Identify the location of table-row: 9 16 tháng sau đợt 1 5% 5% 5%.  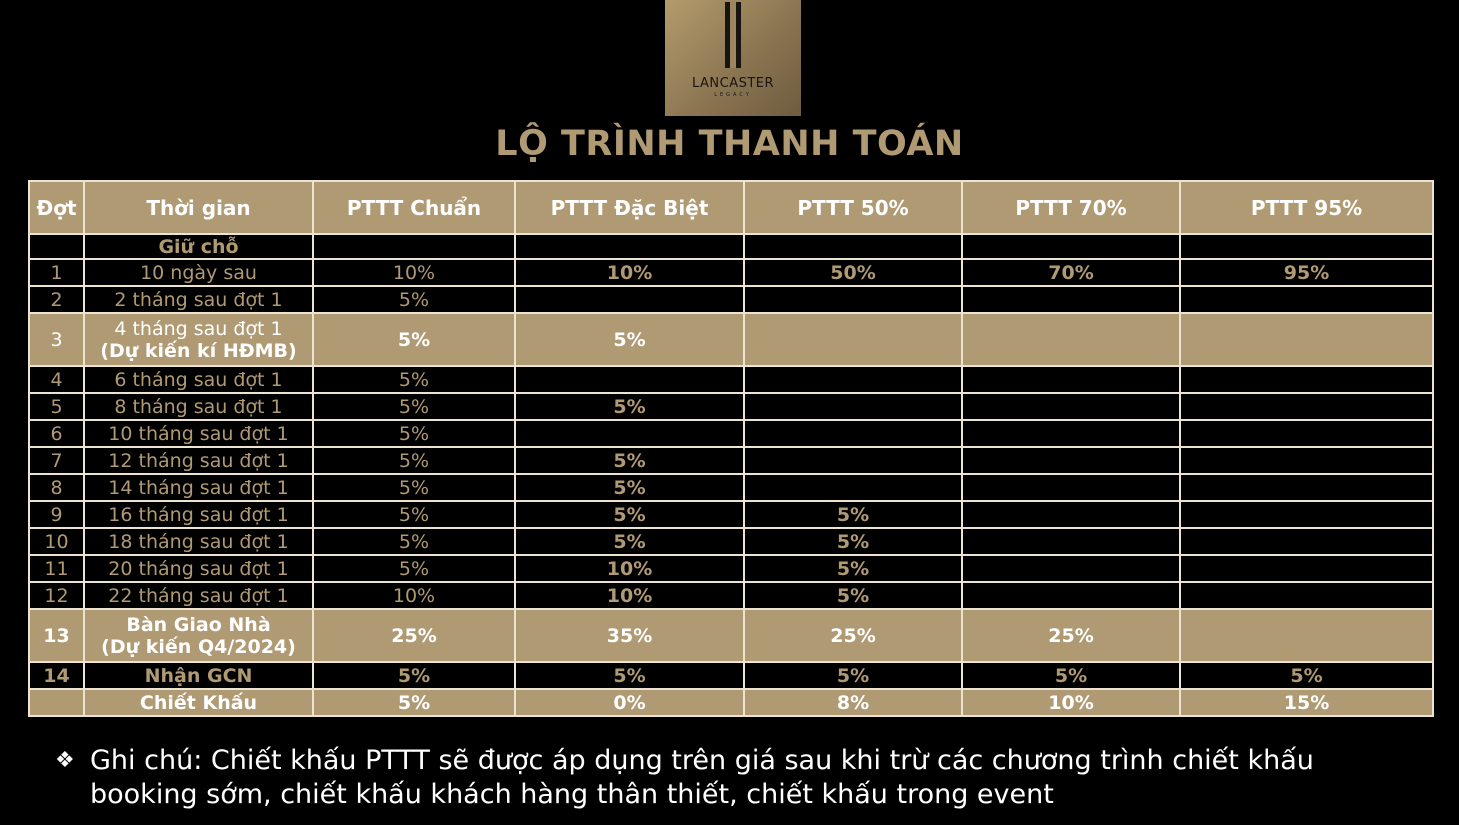
(731, 514).